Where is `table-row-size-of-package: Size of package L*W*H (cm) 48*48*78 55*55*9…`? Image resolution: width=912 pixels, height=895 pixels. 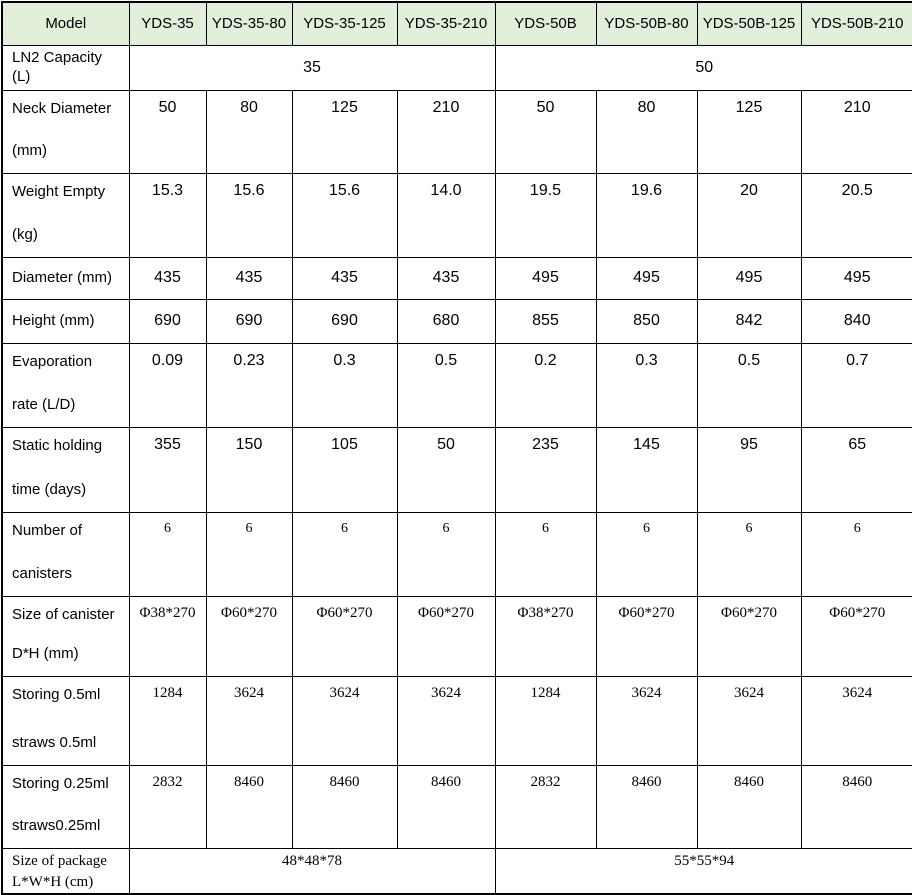
table-row-size-of-package: Size of package L*W*H (cm) 48*48*78 55*55*9… is located at coordinates (456, 870).